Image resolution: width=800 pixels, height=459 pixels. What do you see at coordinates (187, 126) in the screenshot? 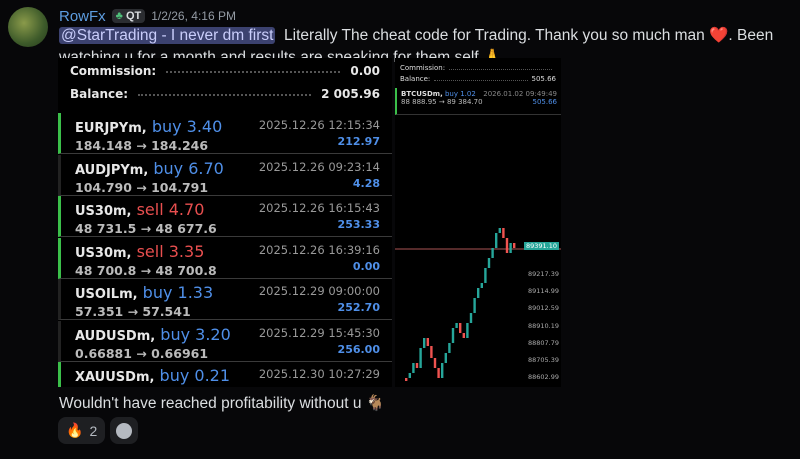
I see `trade-side: buy 3.40` at bounding box center [187, 126].